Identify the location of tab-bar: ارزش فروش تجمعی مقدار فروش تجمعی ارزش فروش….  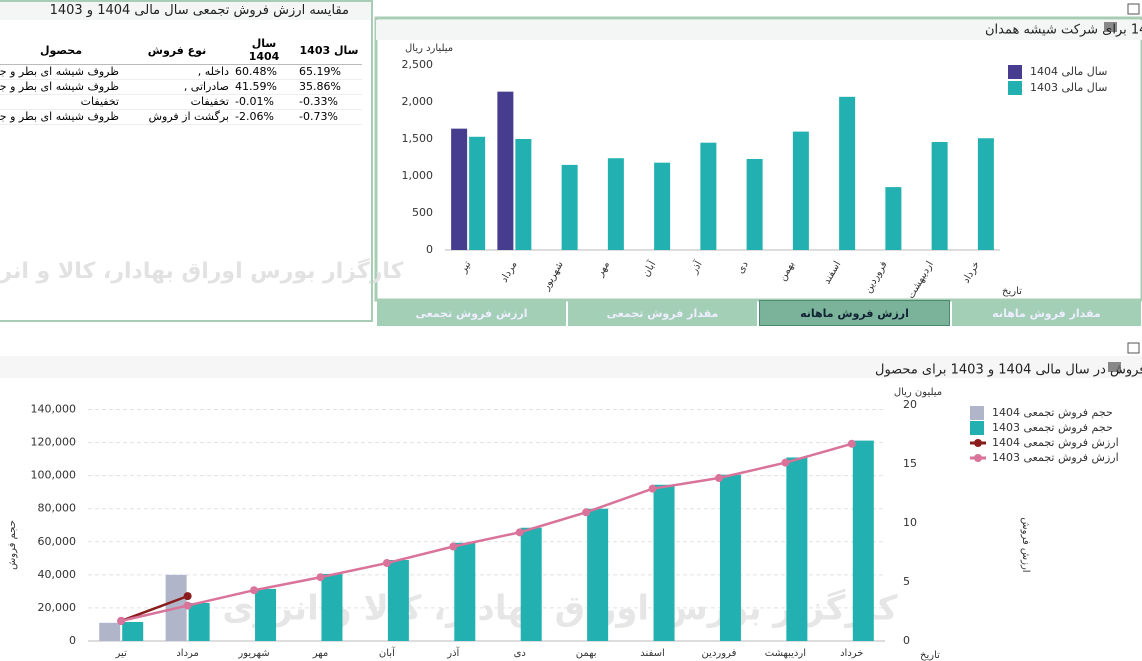
(759, 313).